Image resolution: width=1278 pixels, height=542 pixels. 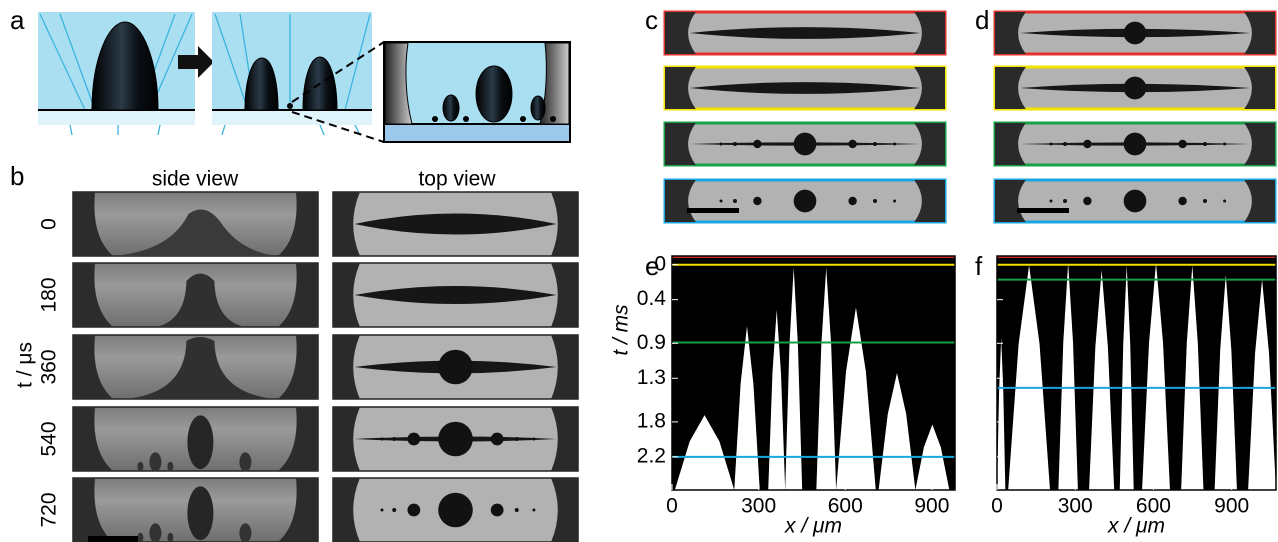 What do you see at coordinates (17, 20) in the screenshot?
I see `panel-label: a` at bounding box center [17, 20].